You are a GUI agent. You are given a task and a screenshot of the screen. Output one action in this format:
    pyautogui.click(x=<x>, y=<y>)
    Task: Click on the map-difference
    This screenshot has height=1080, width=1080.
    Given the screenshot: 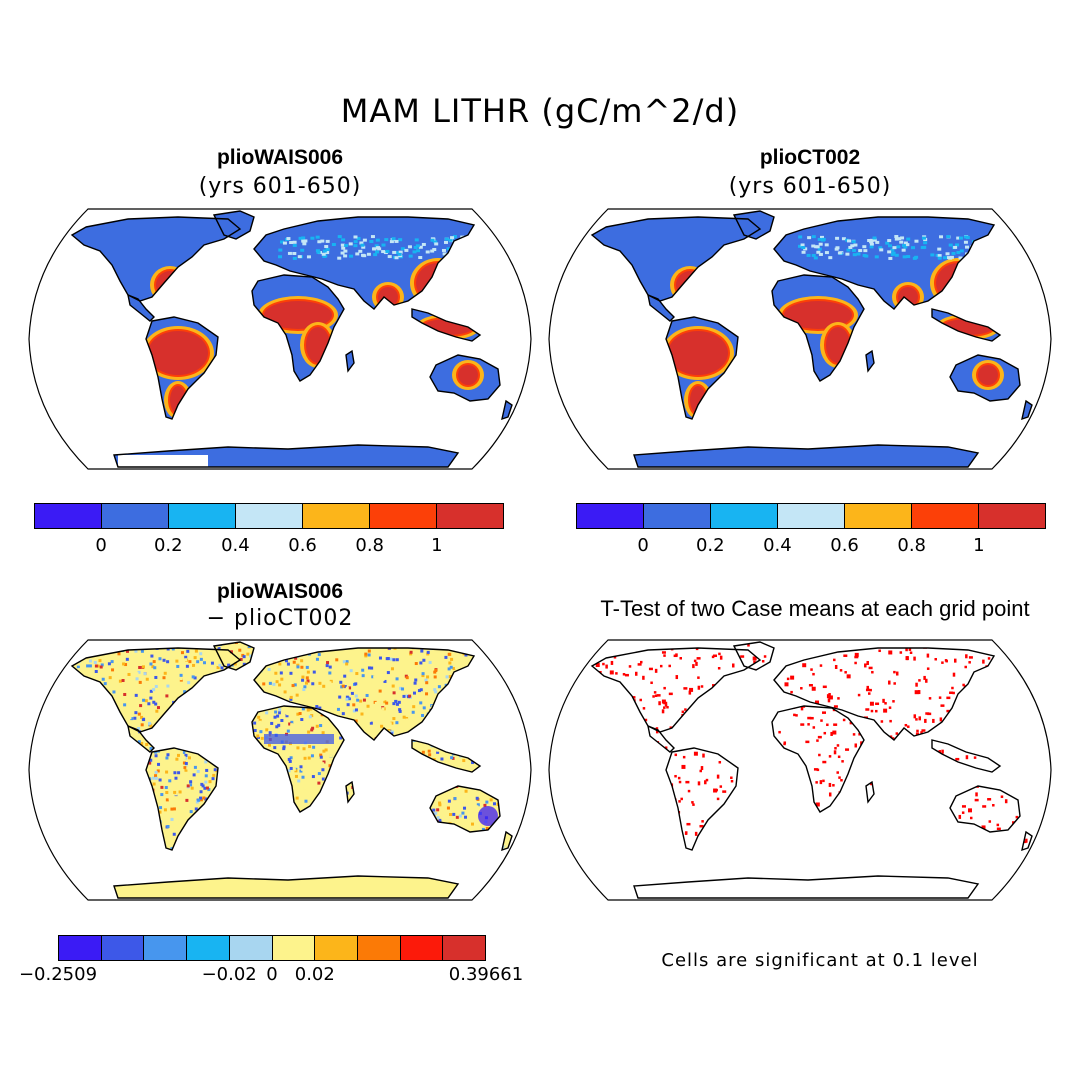 What is the action you would take?
    pyautogui.click(x=280, y=770)
    